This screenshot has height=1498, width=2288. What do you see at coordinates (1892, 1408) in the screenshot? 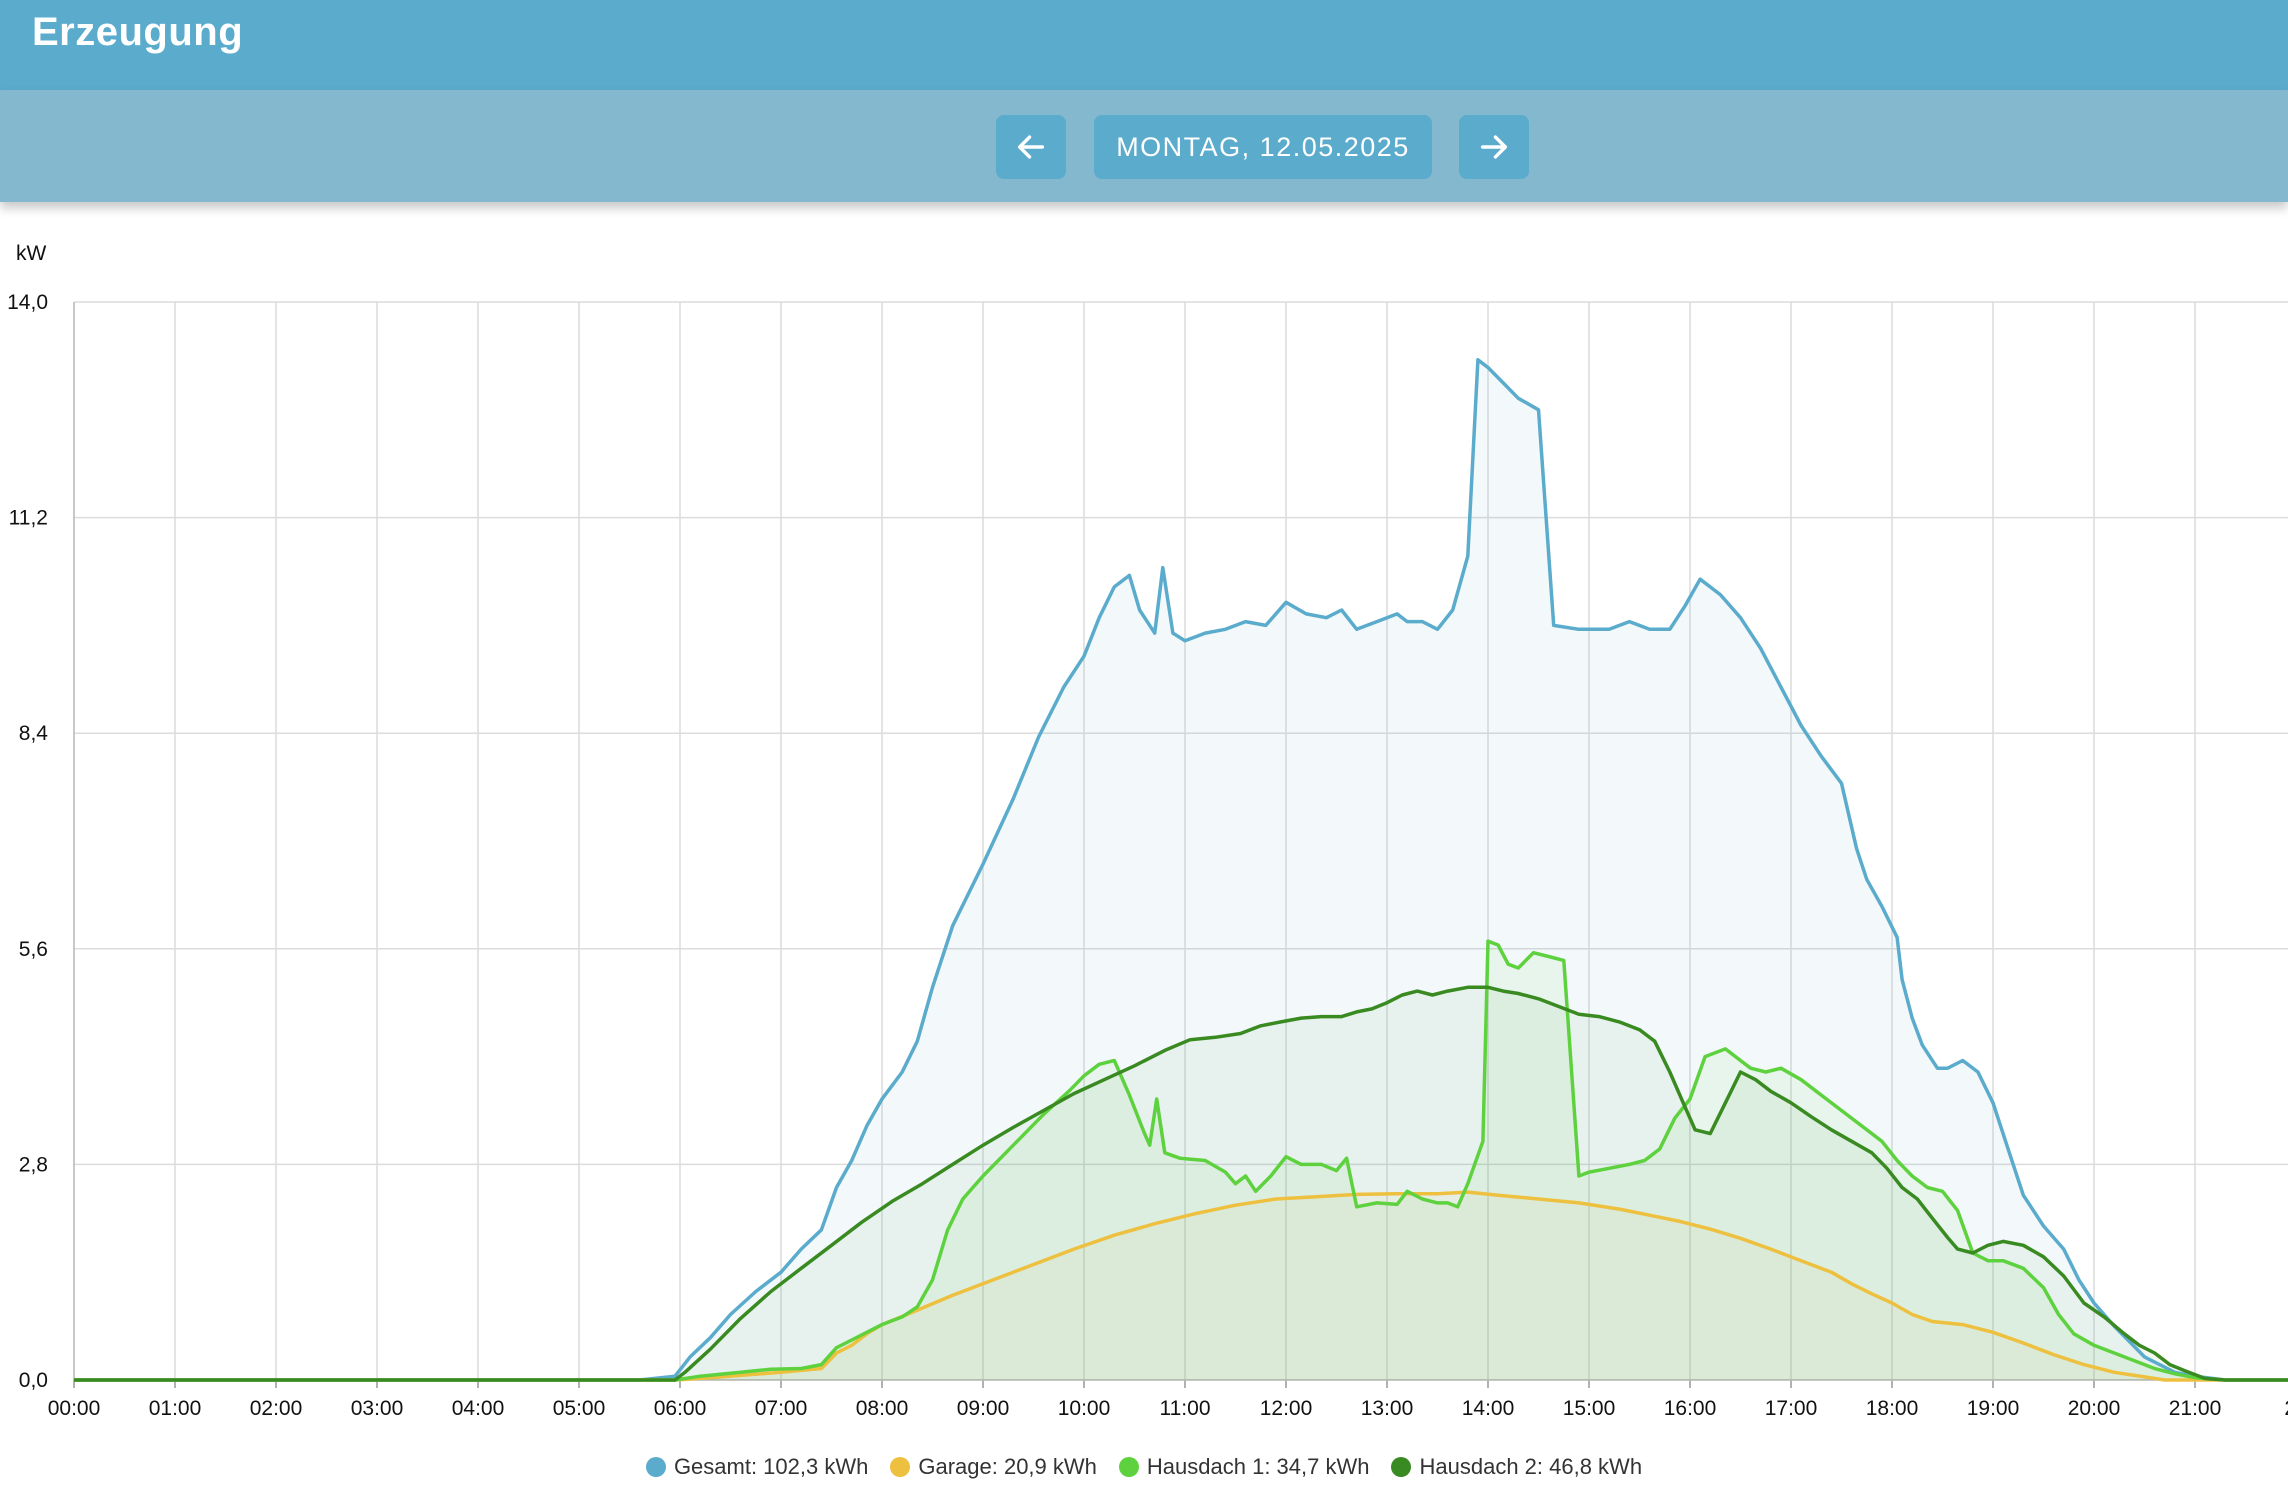
I see `x-tick-label: 18:00` at bounding box center [1892, 1408].